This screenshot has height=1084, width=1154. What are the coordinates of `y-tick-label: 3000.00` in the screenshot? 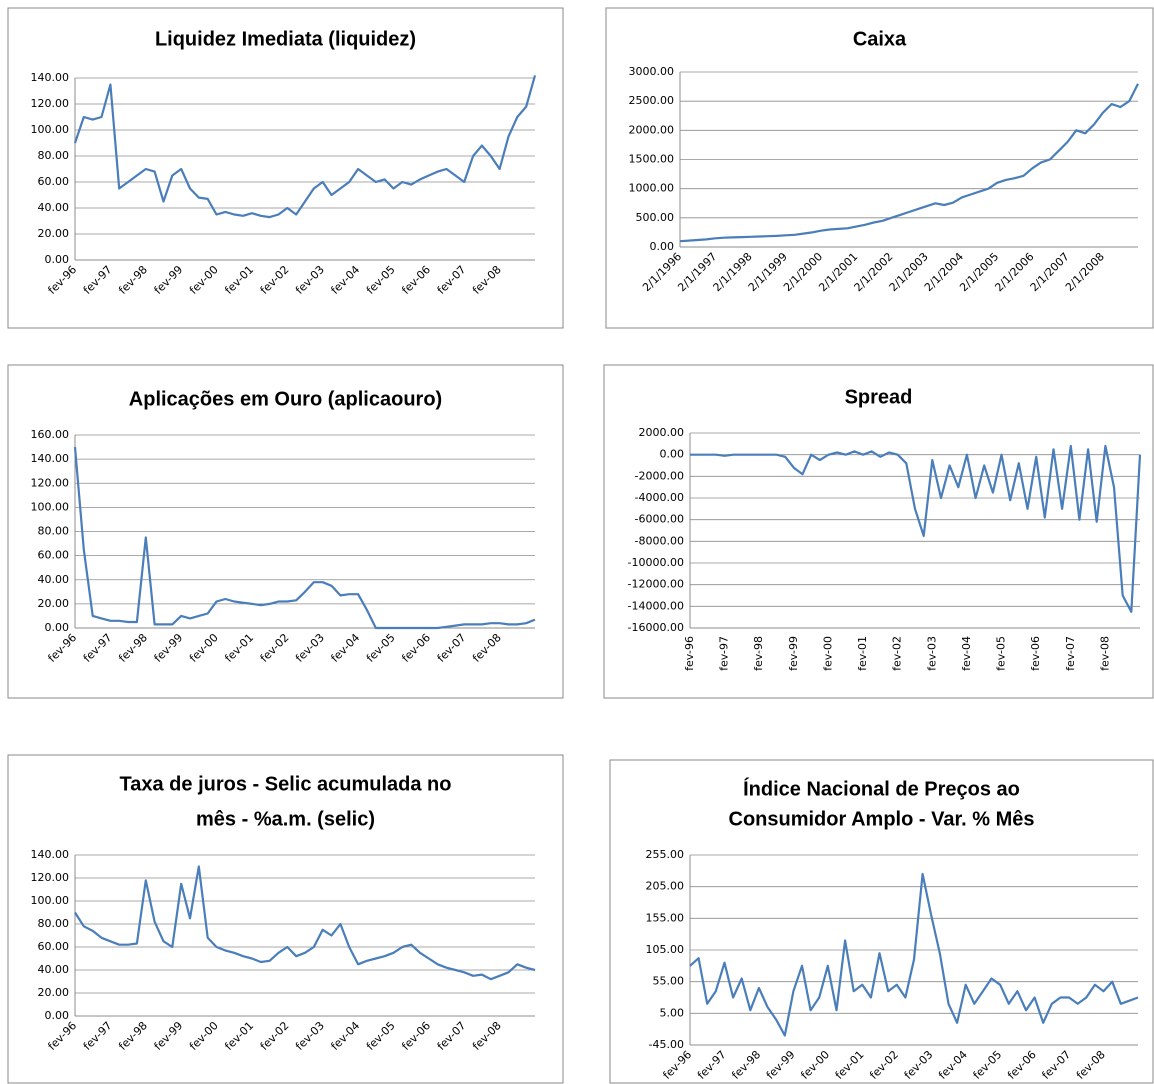 It's located at (652, 71).